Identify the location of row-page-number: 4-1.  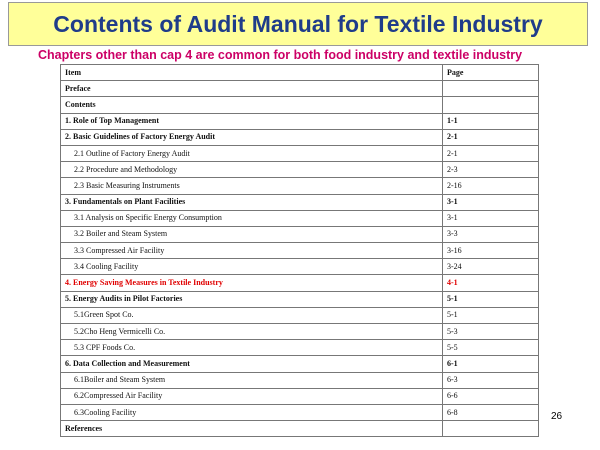
(490, 283).